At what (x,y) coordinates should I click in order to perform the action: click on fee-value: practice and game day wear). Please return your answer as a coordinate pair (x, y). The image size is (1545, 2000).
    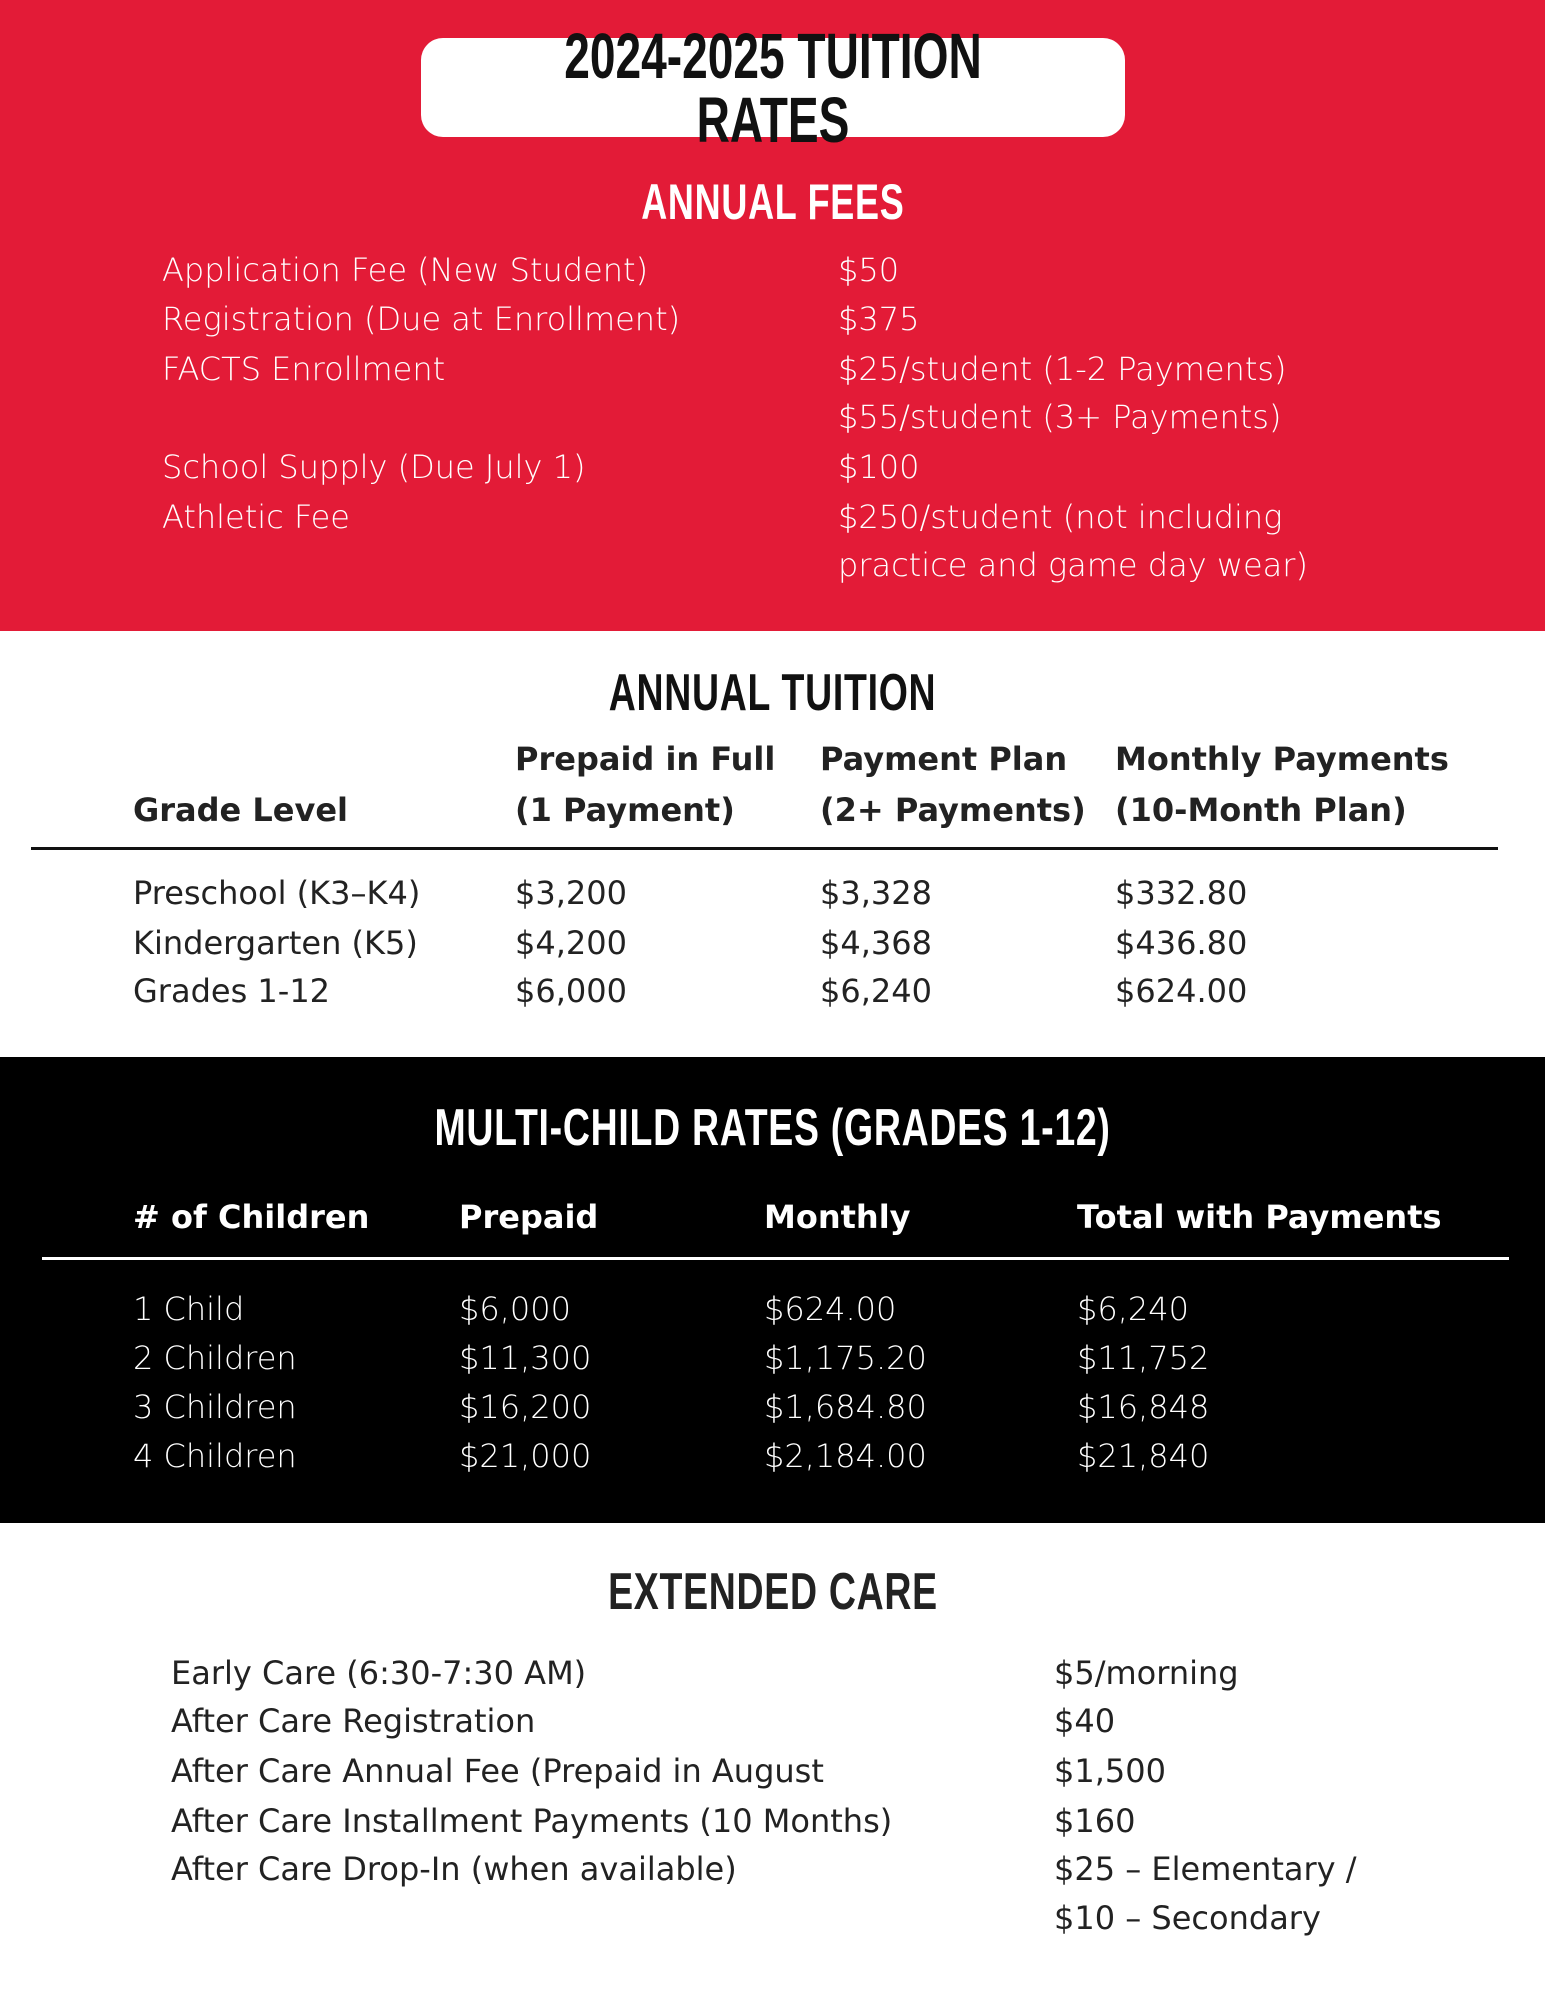
    Looking at the image, I should click on (1073, 565).